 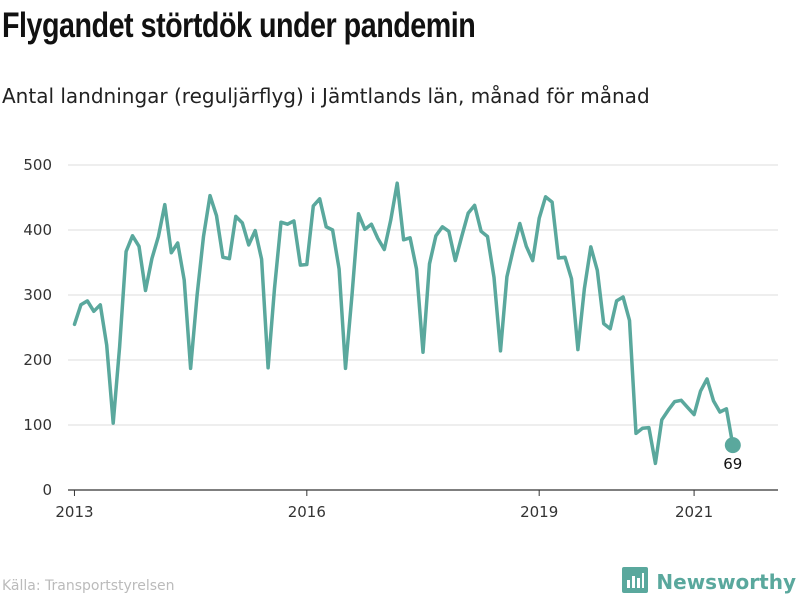 I want to click on newsworthy-logo-icon, so click(x=635, y=582).